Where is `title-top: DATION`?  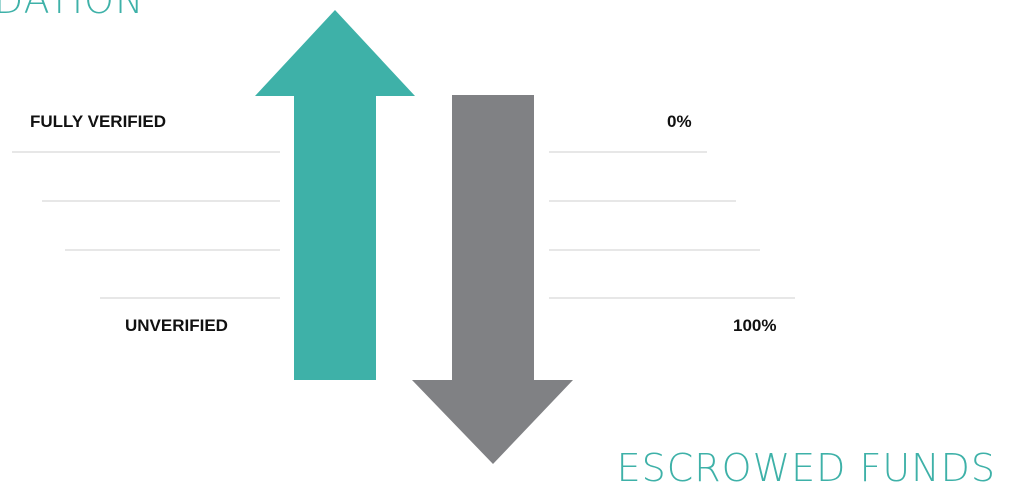
title-top: DATION is located at coordinates (72, 11).